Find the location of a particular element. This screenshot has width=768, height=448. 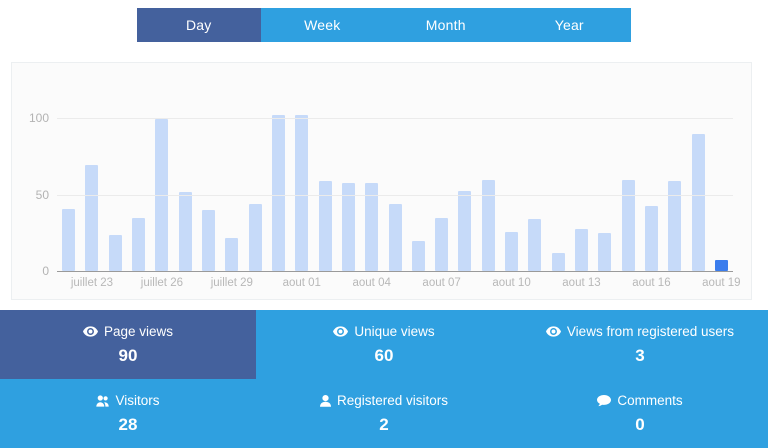

stat-label-row: Visitors is located at coordinates (128, 400).